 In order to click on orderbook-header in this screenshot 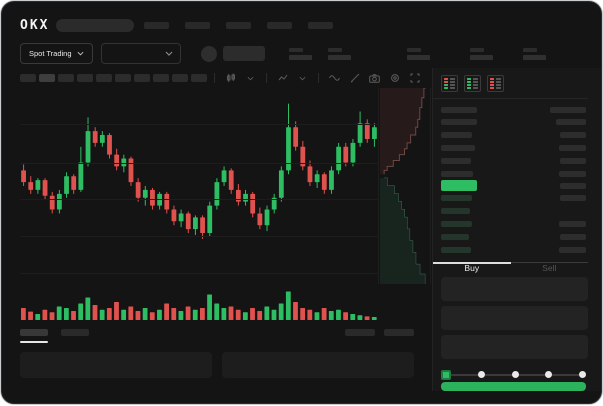, I will do `click(510, 107)`.